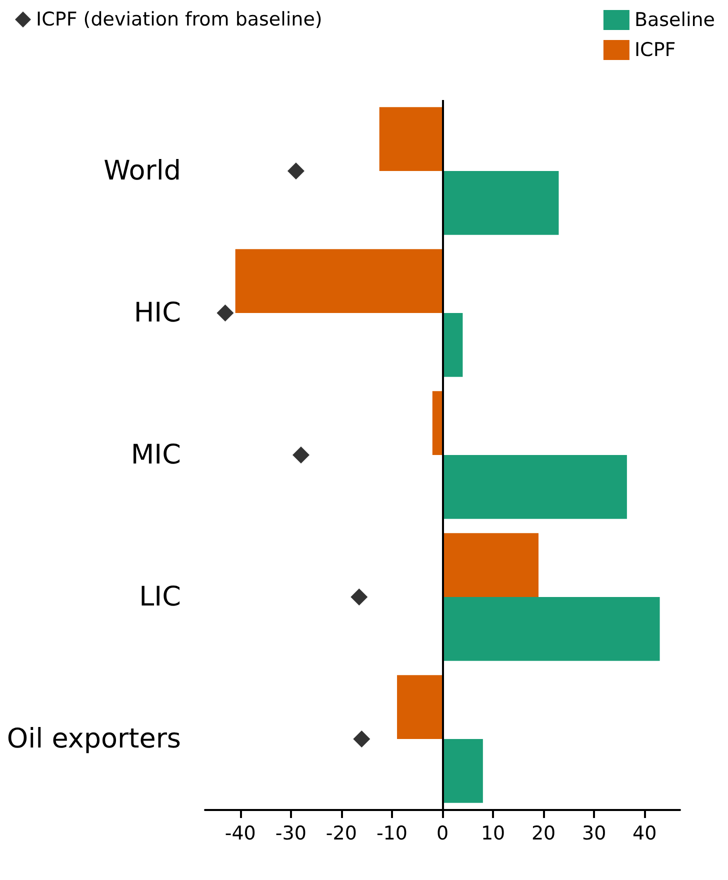 This screenshot has width=728, height=880. Describe the element at coordinates (644, 833) in the screenshot. I see `x-tick-label: 40` at that location.